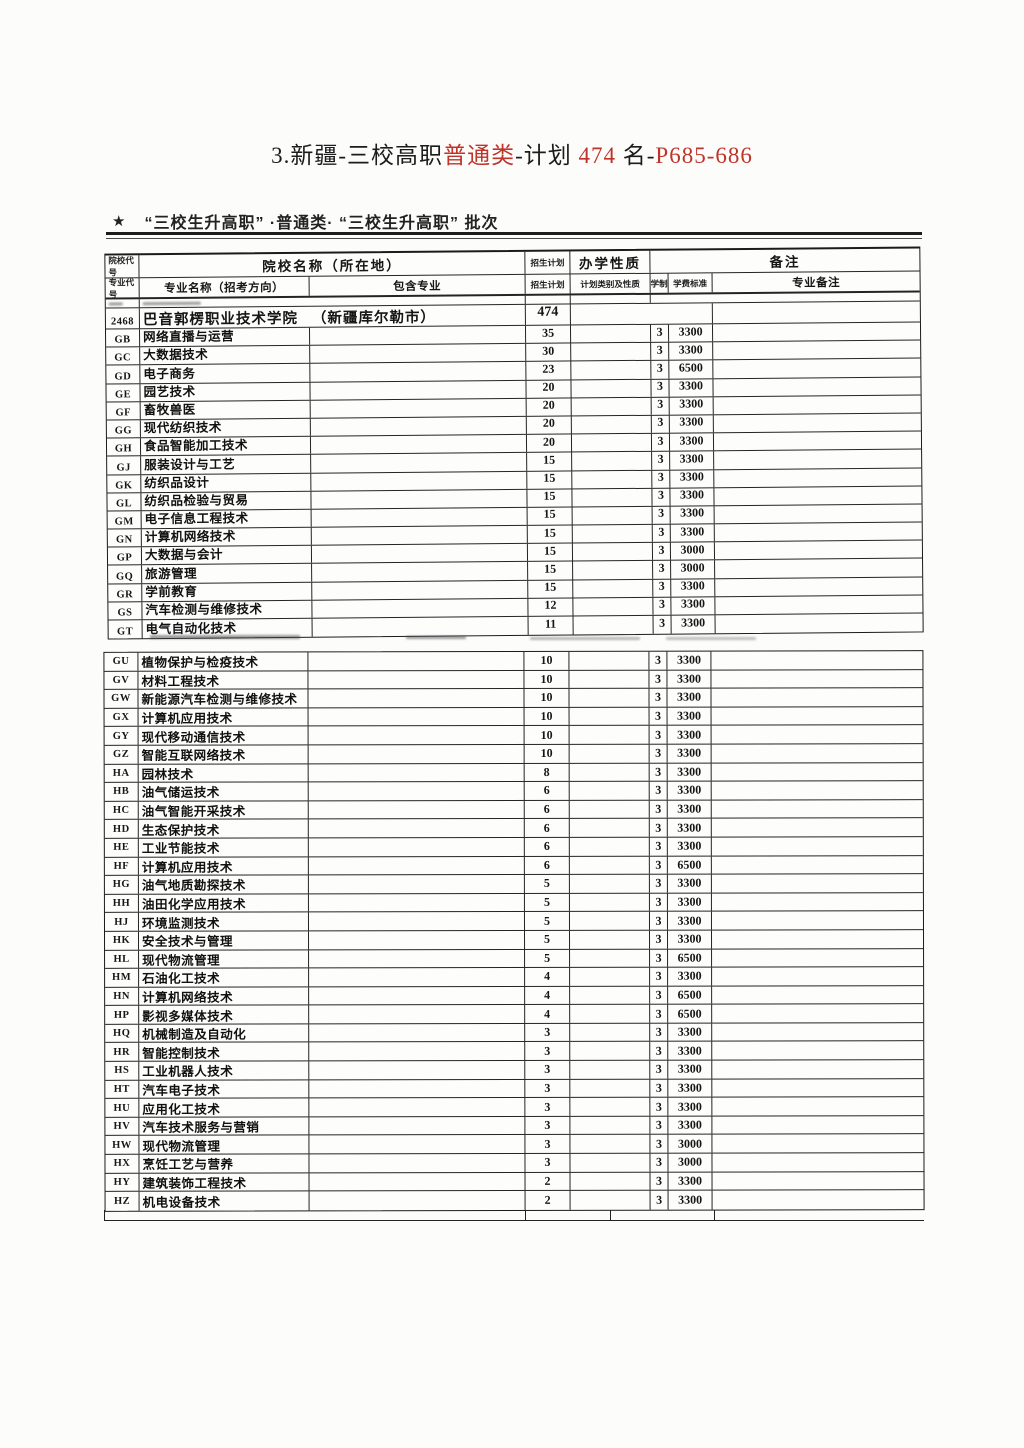 This screenshot has width=1024, height=1448. What do you see at coordinates (121, 884) in the screenshot?
I see `major-code: HG` at bounding box center [121, 884].